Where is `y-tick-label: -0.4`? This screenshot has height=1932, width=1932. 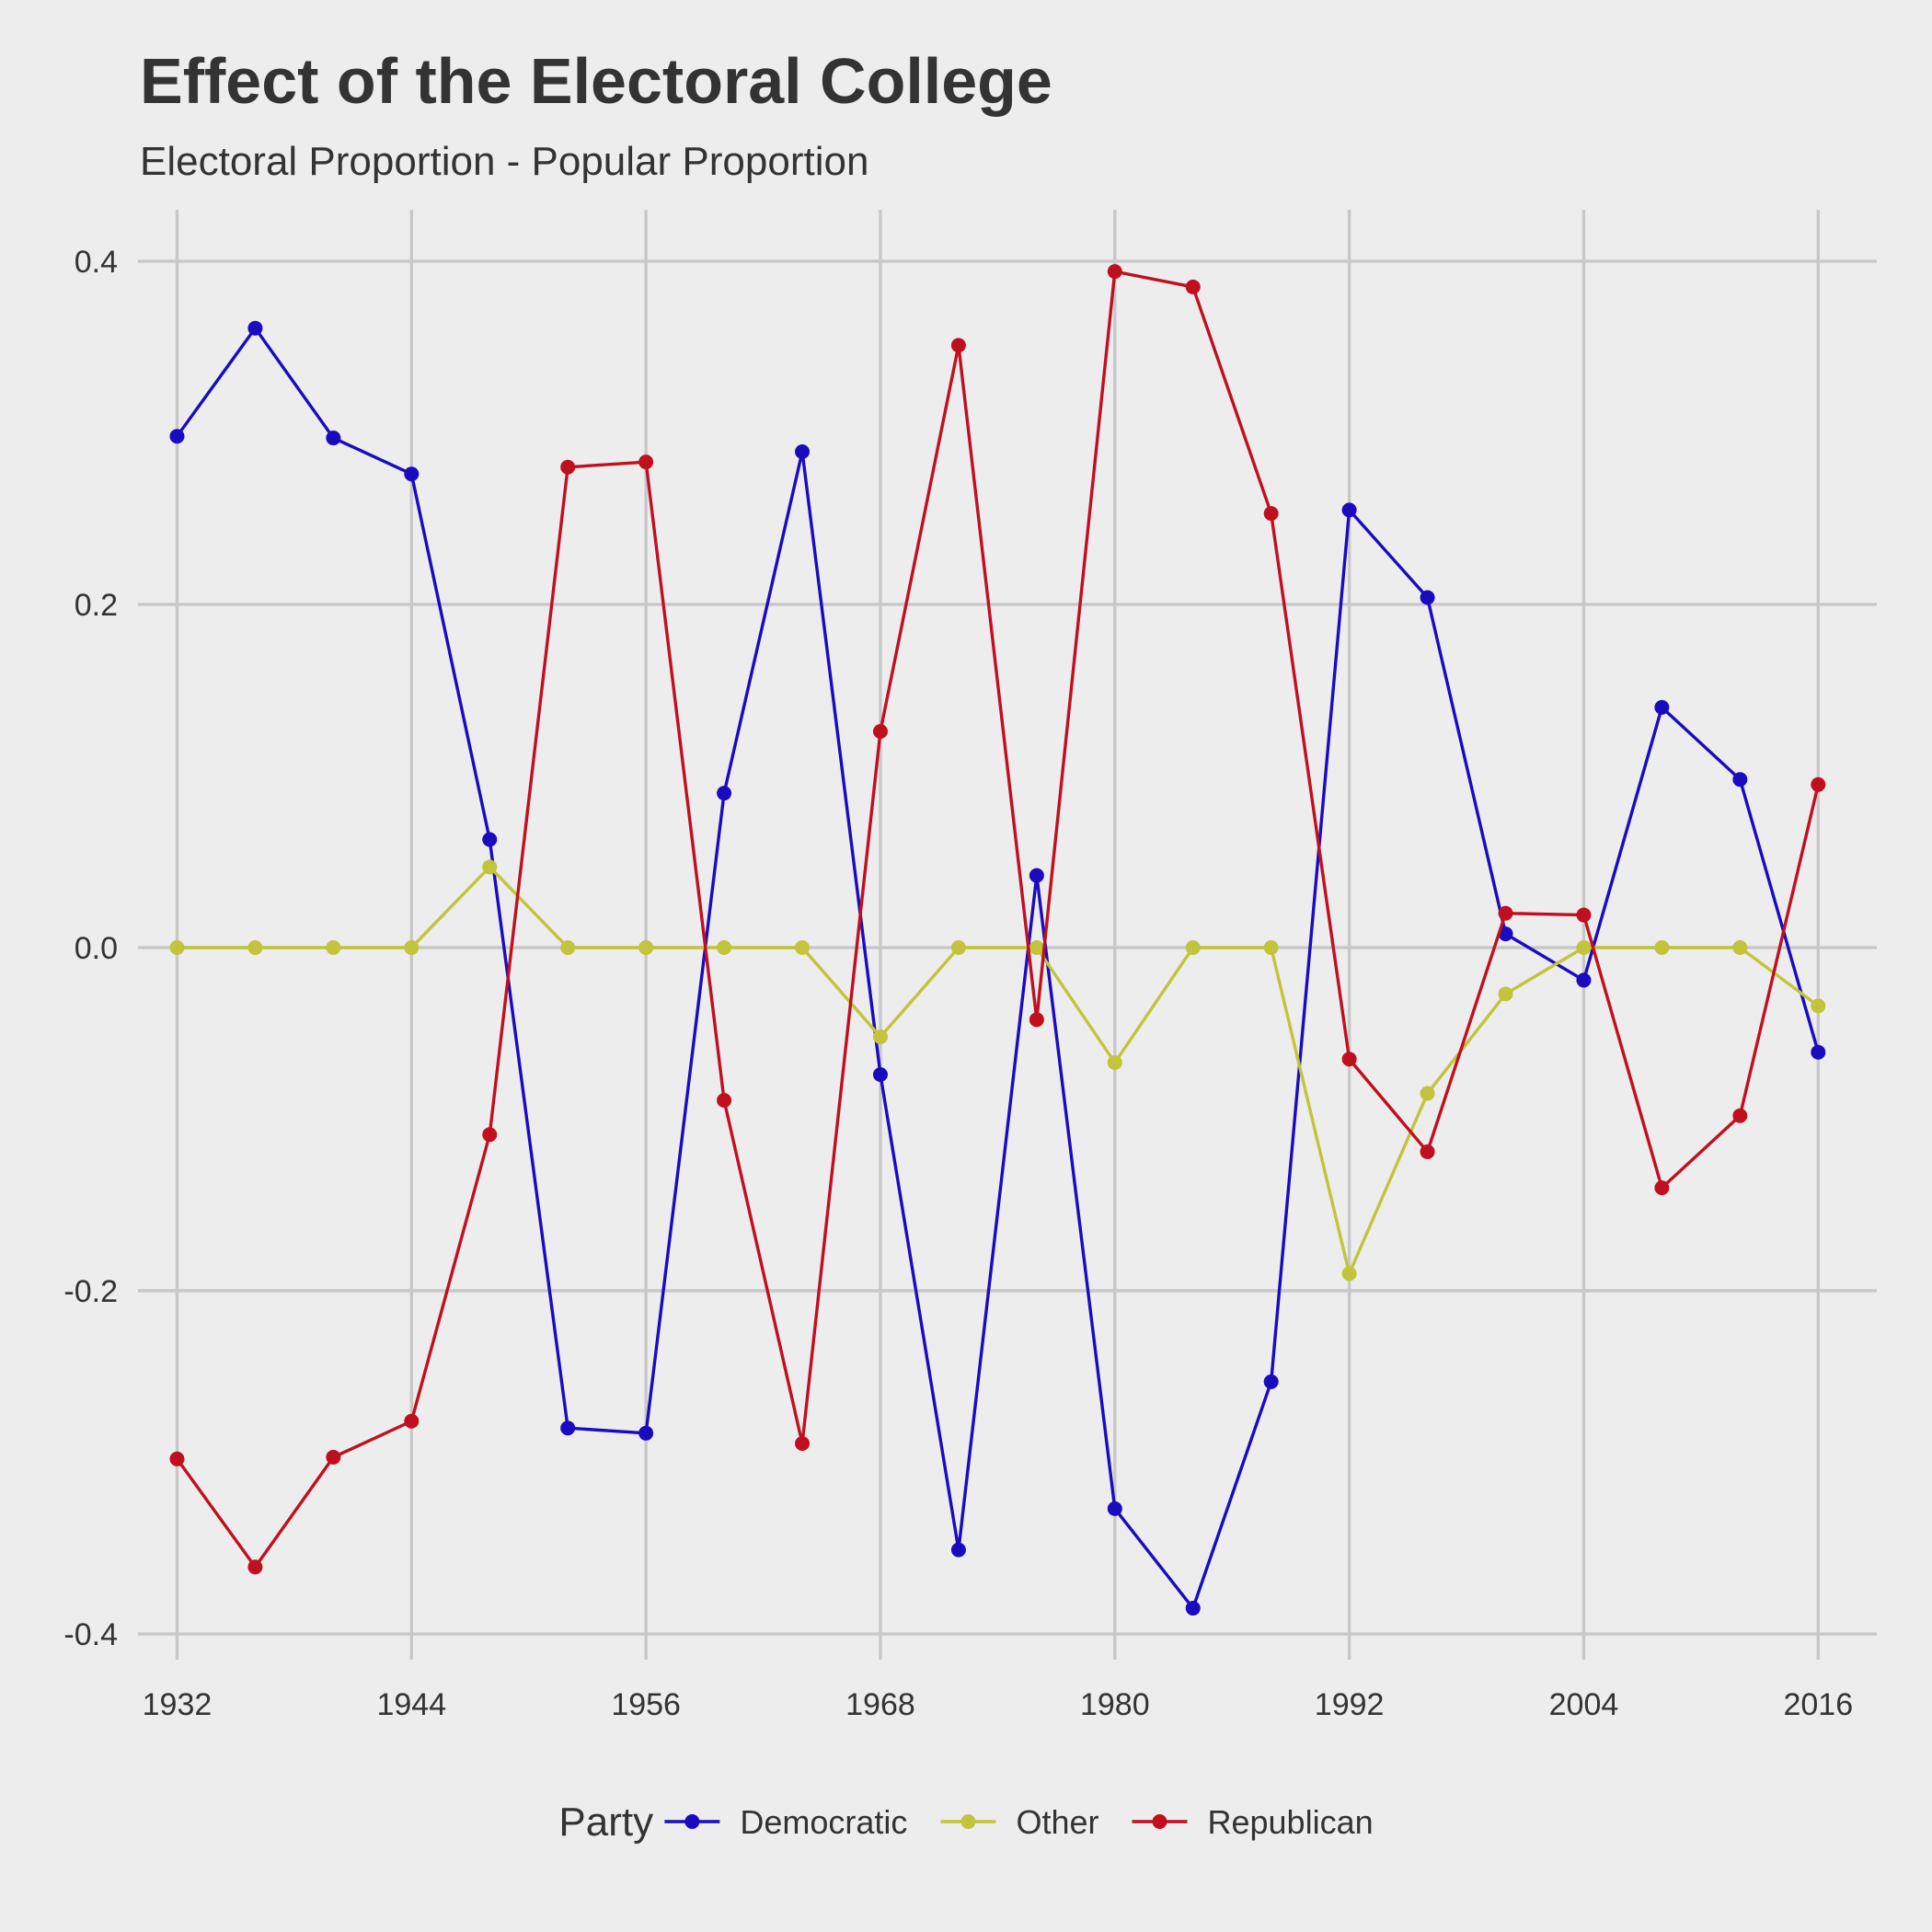
y-tick-label: -0.4 is located at coordinates (90, 1634).